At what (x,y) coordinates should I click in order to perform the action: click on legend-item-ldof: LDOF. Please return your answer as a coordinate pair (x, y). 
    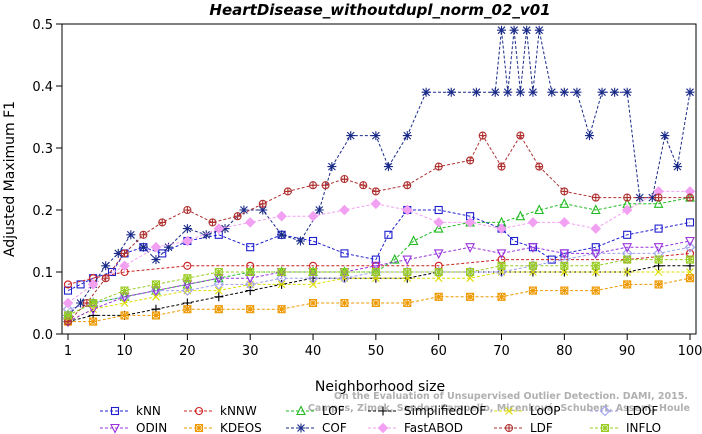
    Looking at the image, I should click on (624, 411).